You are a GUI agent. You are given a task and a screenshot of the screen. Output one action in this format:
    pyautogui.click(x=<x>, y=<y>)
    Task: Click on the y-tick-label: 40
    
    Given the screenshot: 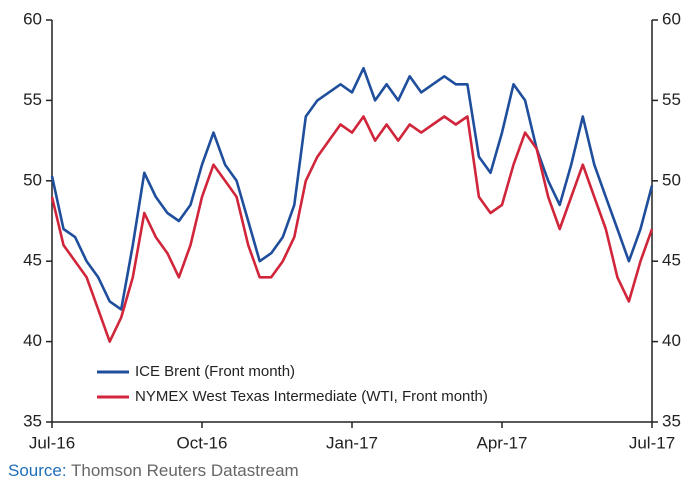 What is the action you would take?
    pyautogui.click(x=32, y=340)
    